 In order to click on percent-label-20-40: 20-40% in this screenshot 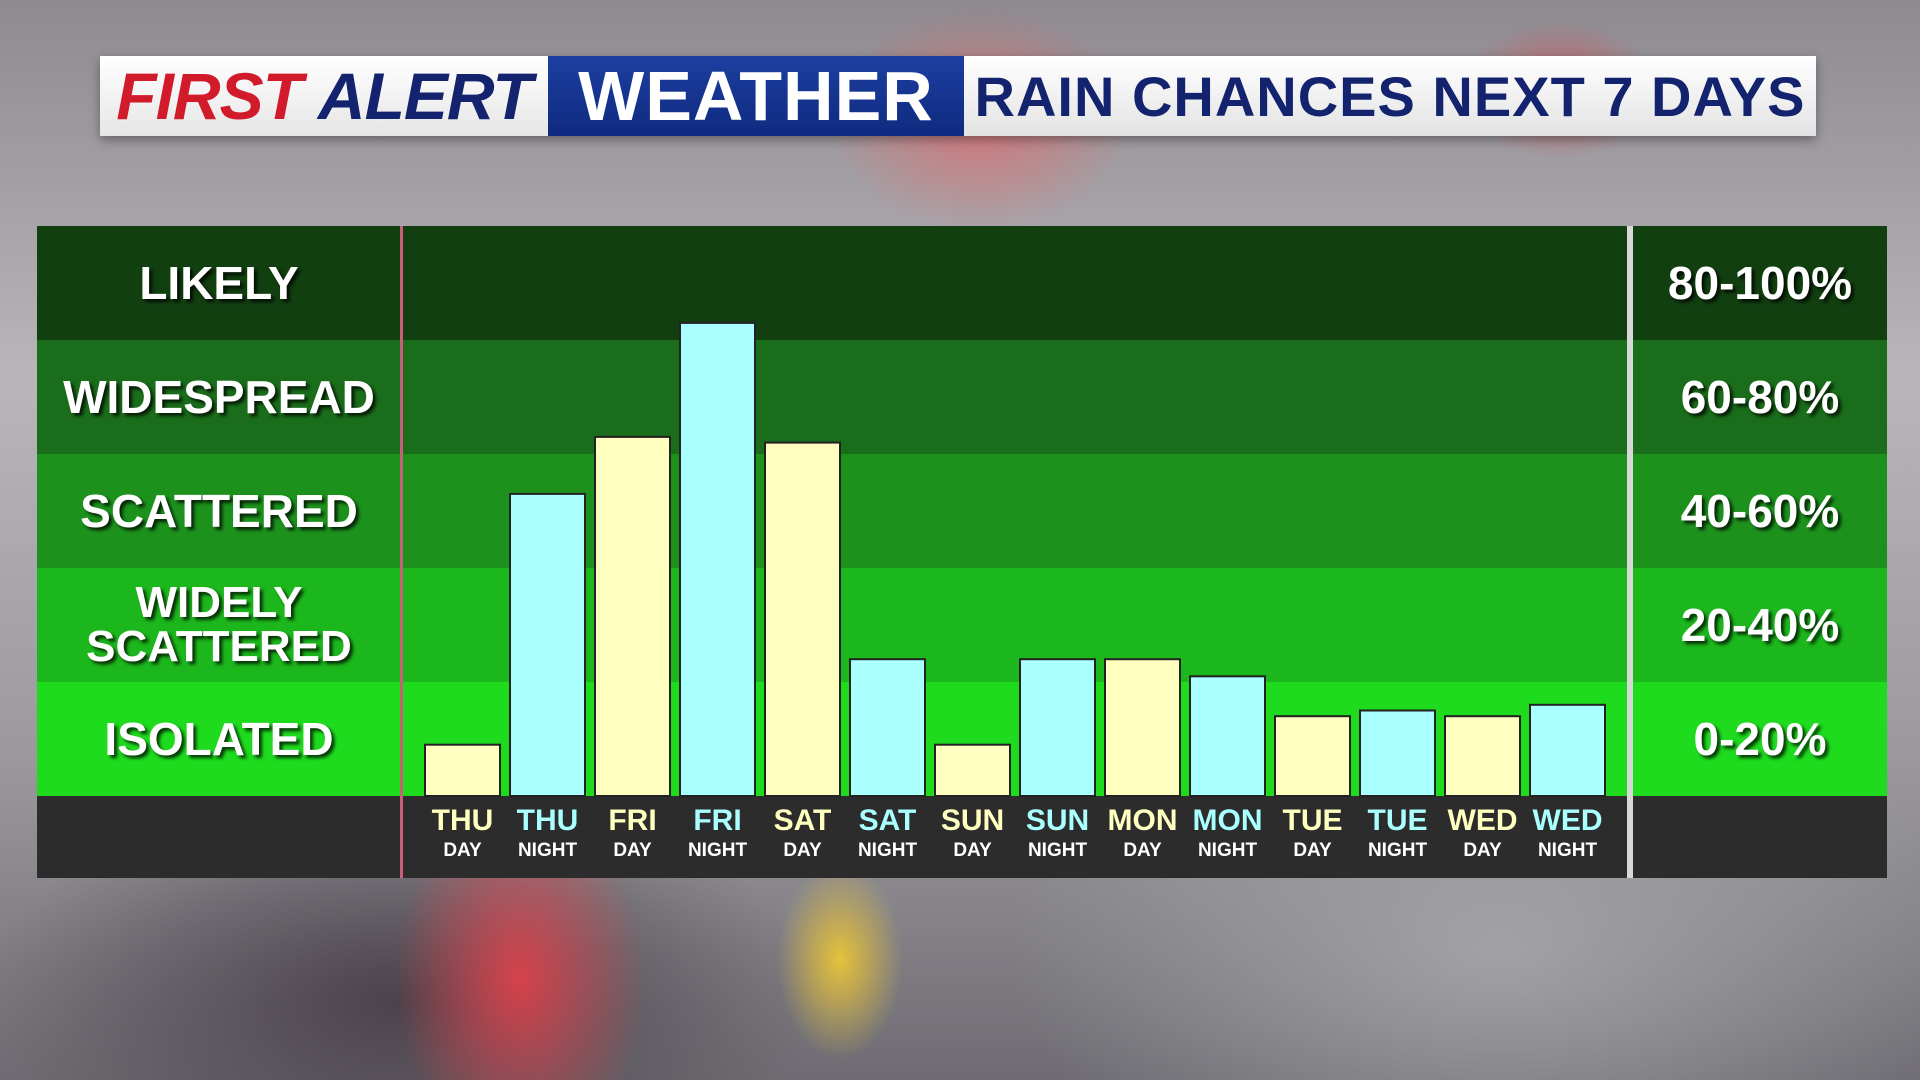, I will do `click(1760, 625)`.